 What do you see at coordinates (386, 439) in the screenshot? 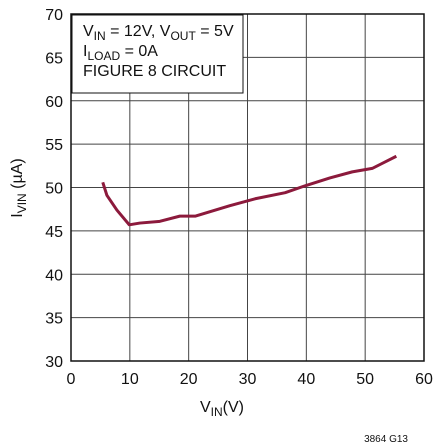
I see `footnote: 3864 G13` at bounding box center [386, 439].